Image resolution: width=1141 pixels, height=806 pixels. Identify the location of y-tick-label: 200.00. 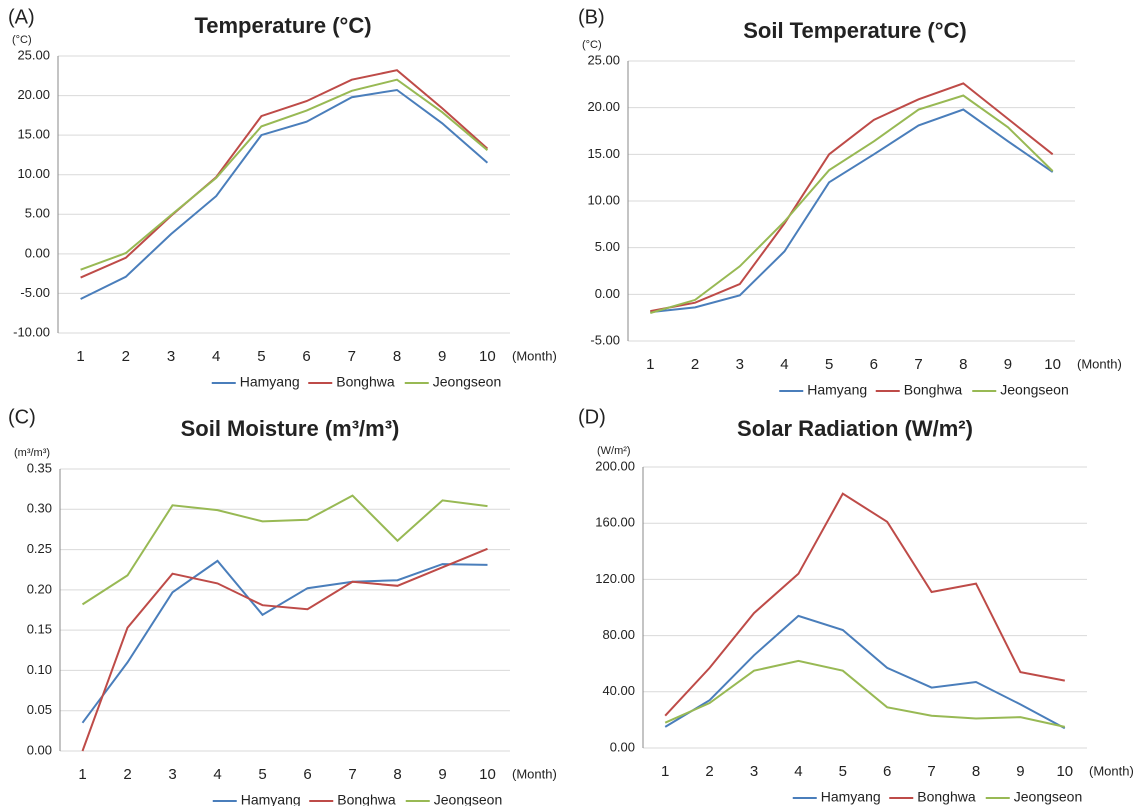
(615, 465).